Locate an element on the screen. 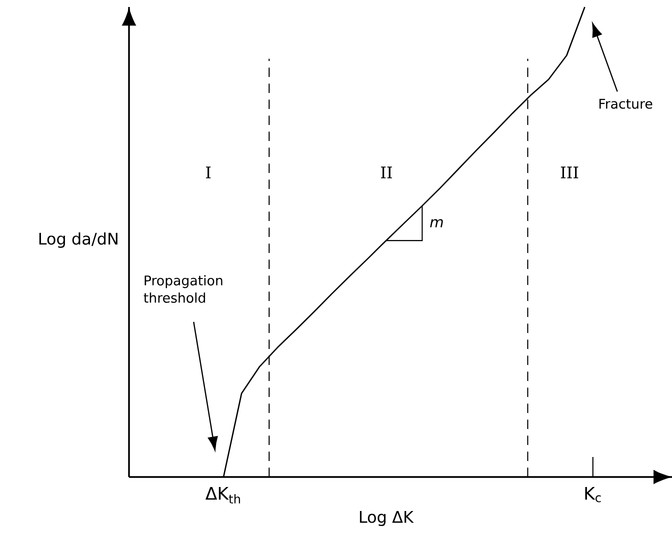 This screenshot has width=672, height=533. annotation: II is located at coordinates (386, 172).